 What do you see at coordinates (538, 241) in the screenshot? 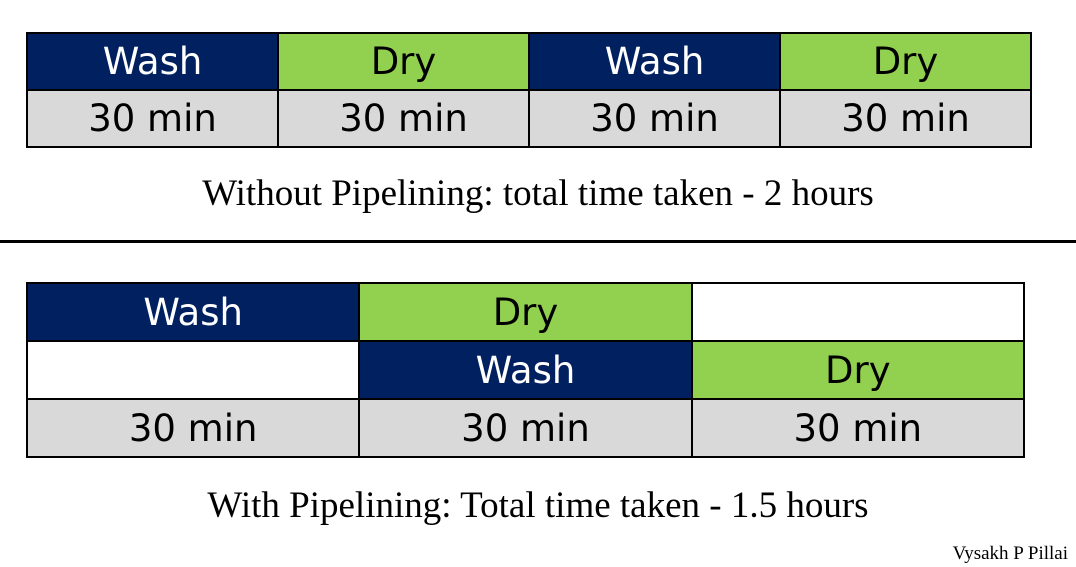
I see `section-divider` at bounding box center [538, 241].